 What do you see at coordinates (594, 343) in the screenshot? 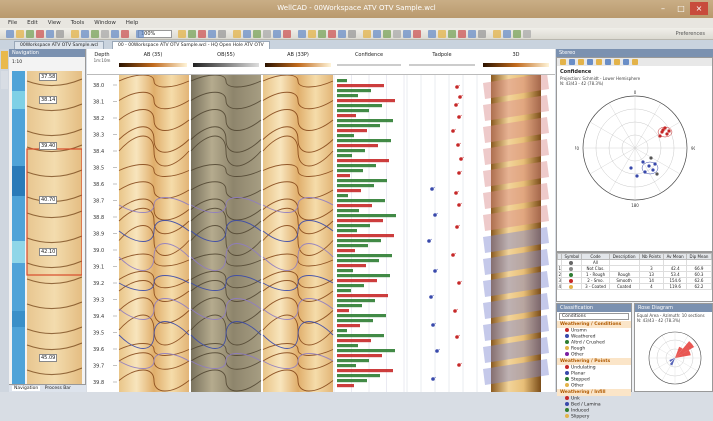
I see `classification-item: Altrd / Crushed` at bounding box center [594, 343].